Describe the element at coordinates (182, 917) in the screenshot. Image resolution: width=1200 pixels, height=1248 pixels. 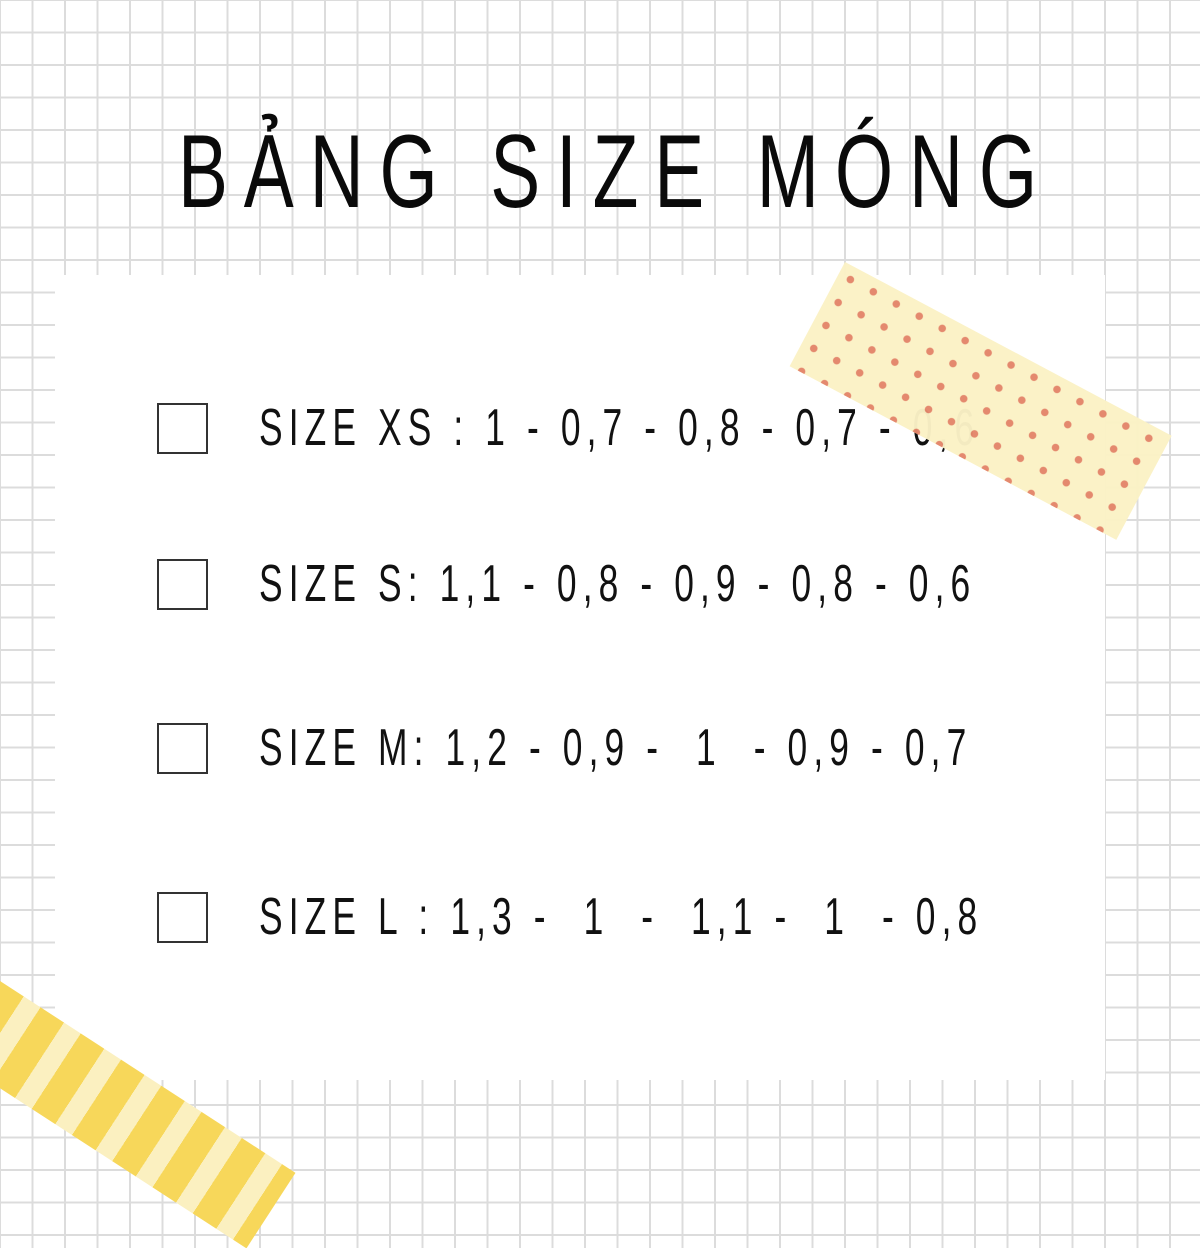
I see `checkbox-l` at that location.